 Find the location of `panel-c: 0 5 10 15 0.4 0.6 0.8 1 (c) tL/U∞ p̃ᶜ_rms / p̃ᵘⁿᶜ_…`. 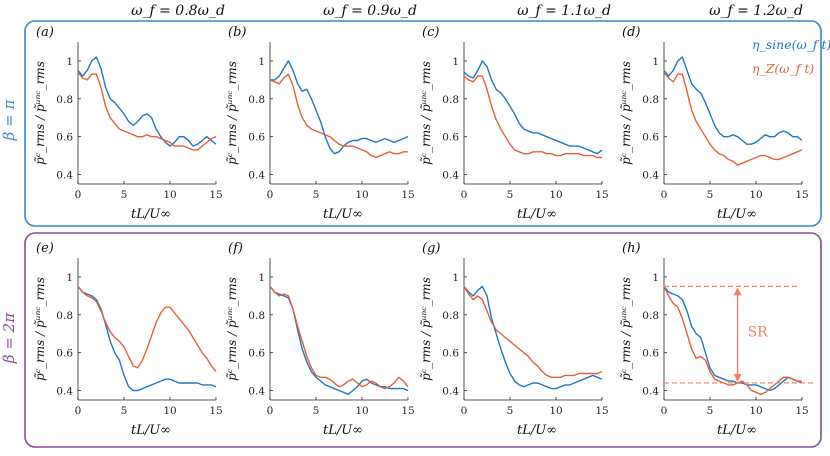

panel-c: 0 5 10 15 0.4 0.6 0.8 1 (c) tL/U∞ p̃ᶜ_rms / p̃ᵘⁿᶜ_… is located at coordinates (514, 123).